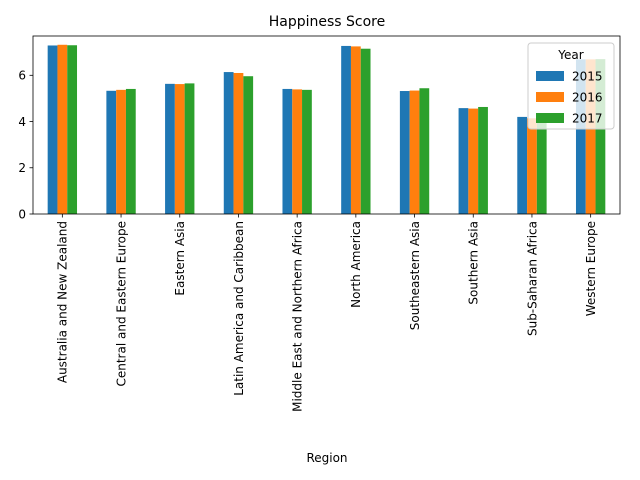 Image resolution: width=640 pixels, height=480 pixels. I want to click on legend-label-2015: 2015, so click(587, 77).